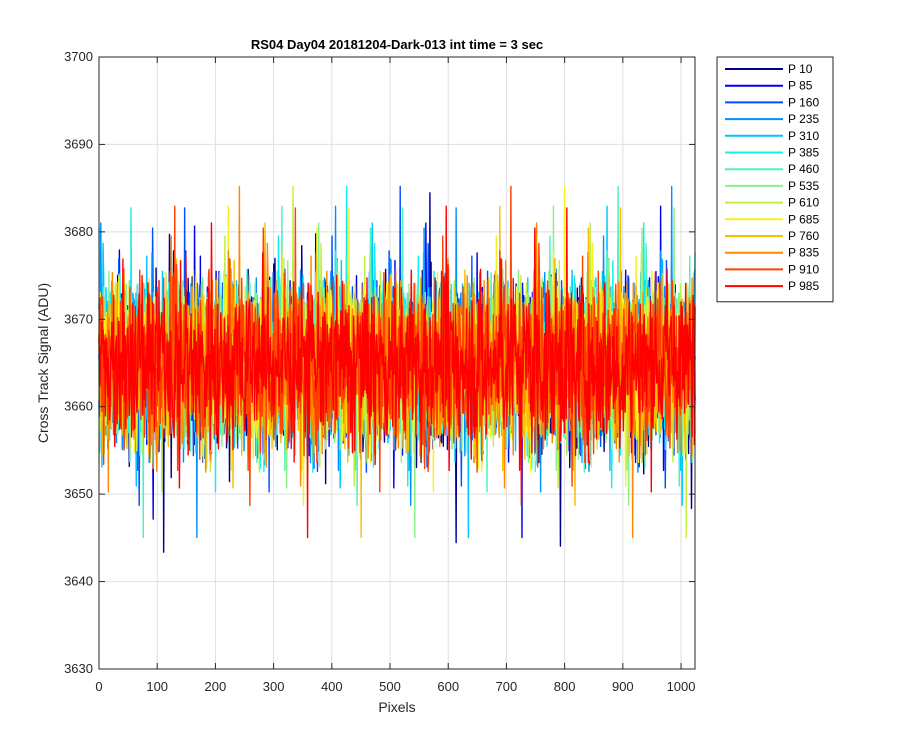  Describe the element at coordinates (390, 686) in the screenshot. I see `x-tick-label: 500` at that location.